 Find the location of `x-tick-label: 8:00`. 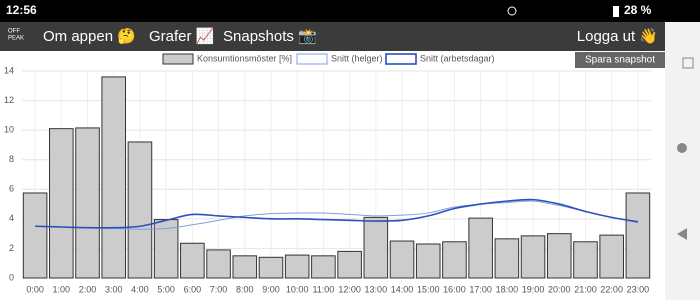

x-tick-label: 8:00 is located at coordinates (245, 289).